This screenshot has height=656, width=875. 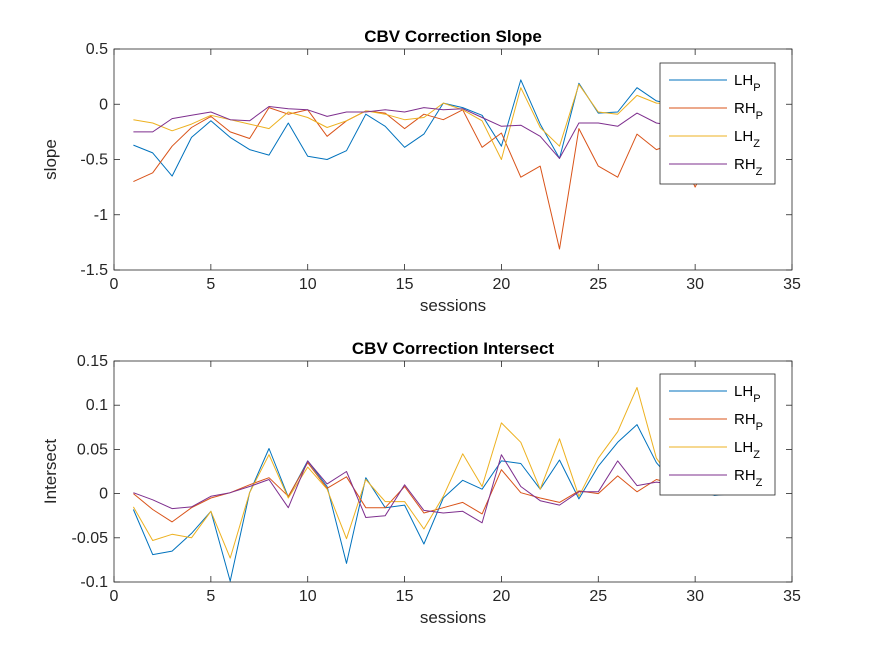 What do you see at coordinates (101, 215) in the screenshot?
I see `y-tick-label: -1` at bounding box center [101, 215].